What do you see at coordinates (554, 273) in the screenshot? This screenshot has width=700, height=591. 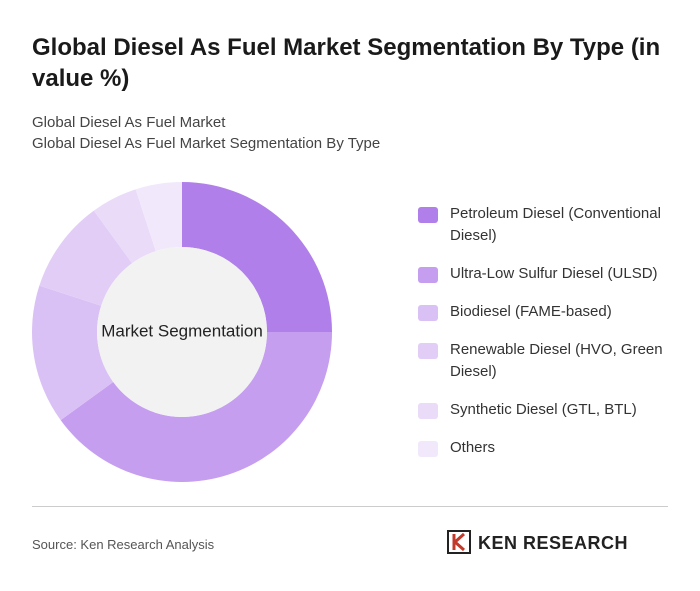 I see `legend-label: Ultra-Low Sulfur Diesel (ULSD)` at bounding box center [554, 273].